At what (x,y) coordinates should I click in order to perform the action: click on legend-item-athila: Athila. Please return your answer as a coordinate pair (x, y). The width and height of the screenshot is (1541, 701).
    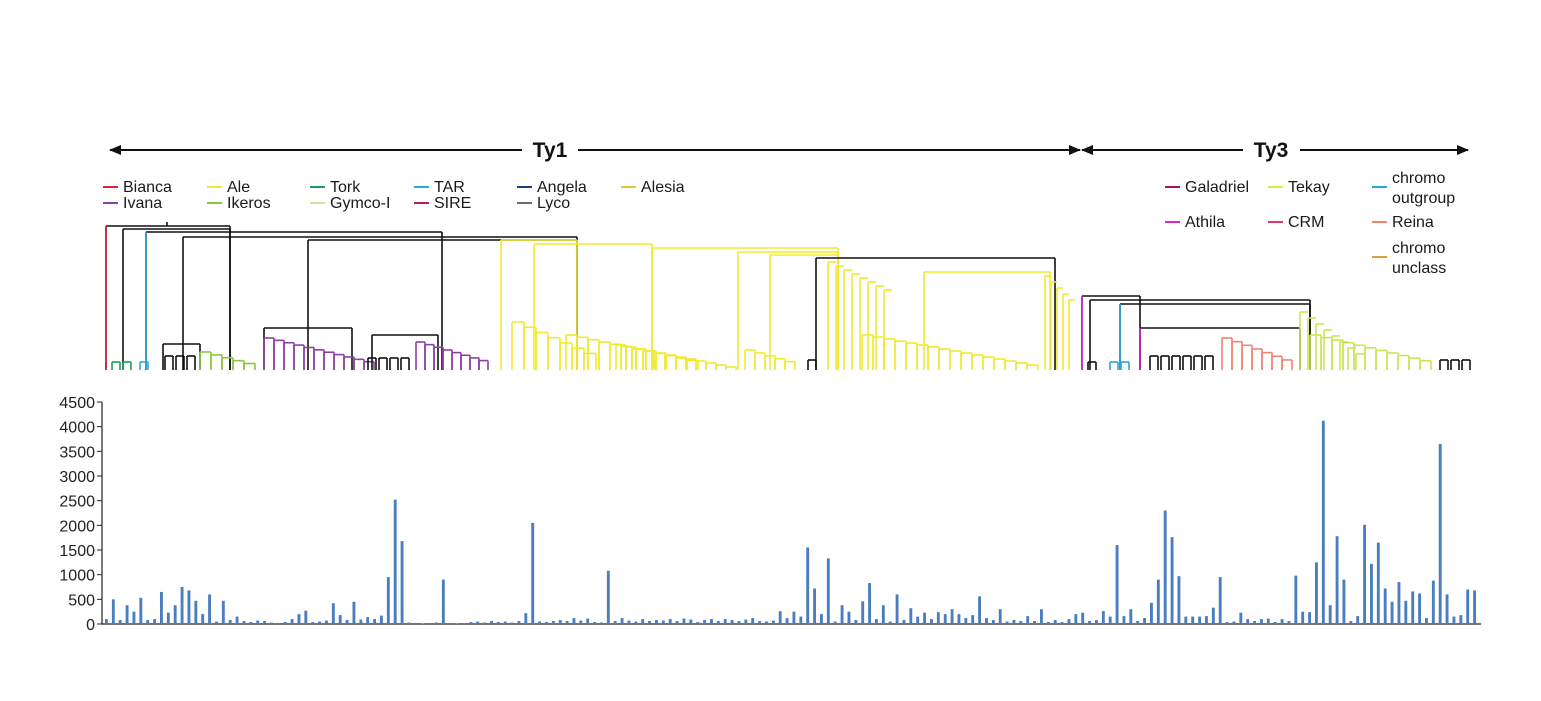
    Looking at the image, I should click on (1195, 222).